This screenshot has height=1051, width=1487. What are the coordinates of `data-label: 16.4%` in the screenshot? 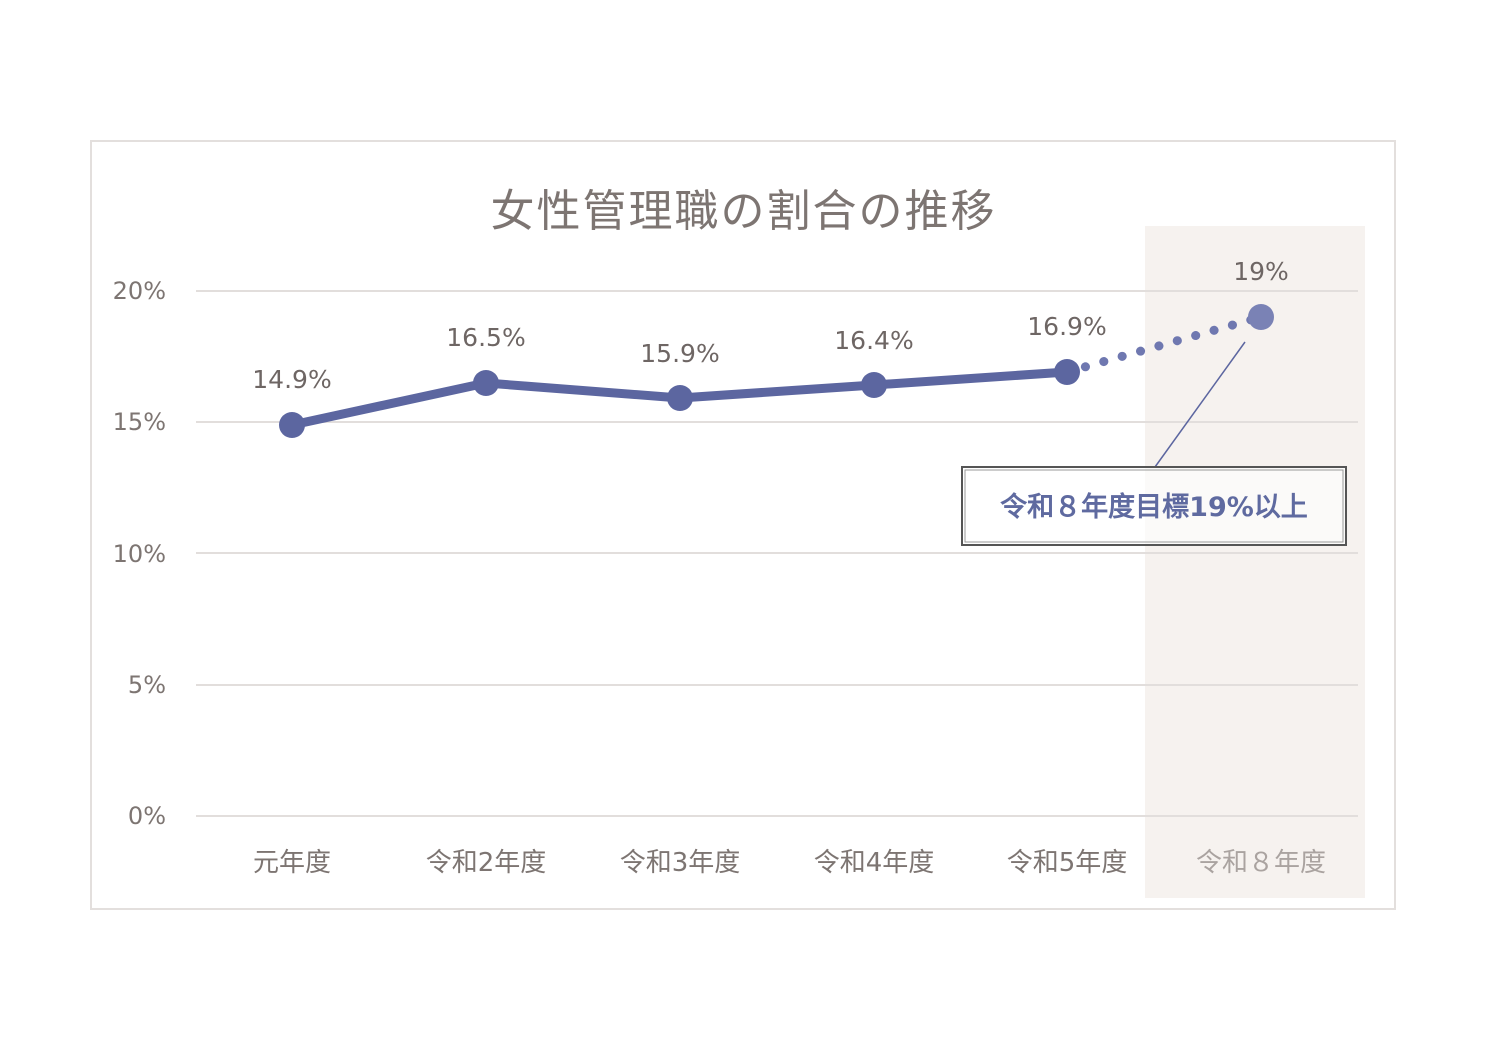 It's located at (873, 340).